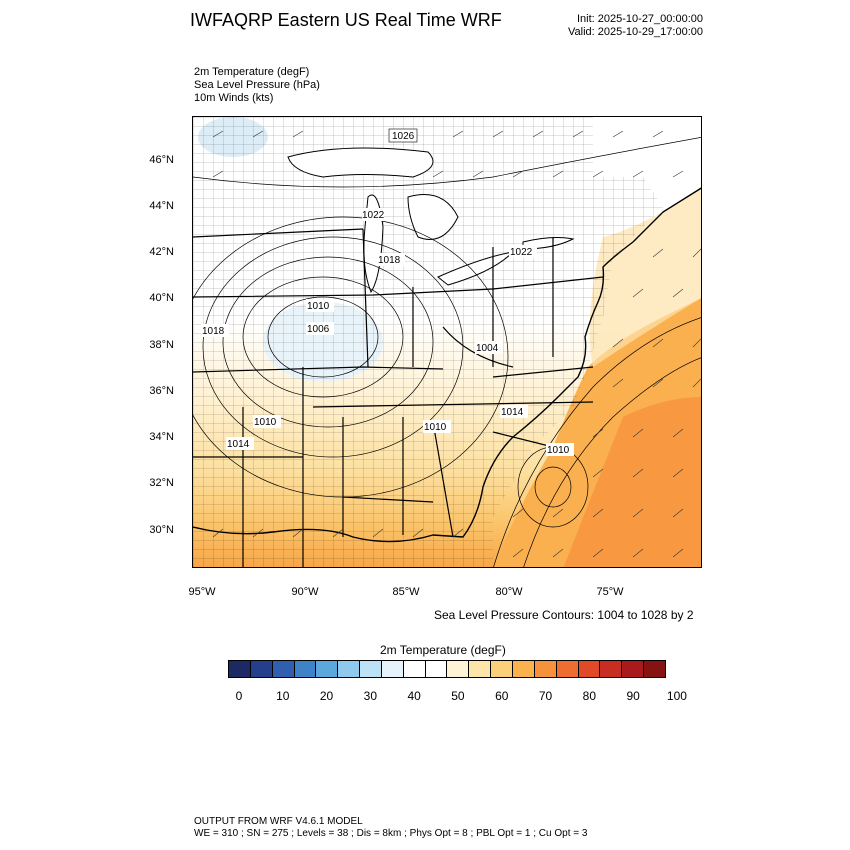 This screenshot has width=850, height=850. What do you see at coordinates (326, 696) in the screenshot?
I see `colorbar-tick-label: 20` at bounding box center [326, 696].